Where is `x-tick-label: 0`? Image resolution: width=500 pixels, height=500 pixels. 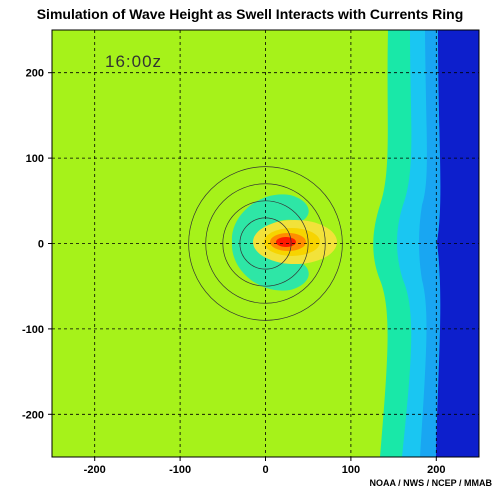 x-tick-label: 0 is located at coordinates (265, 470).